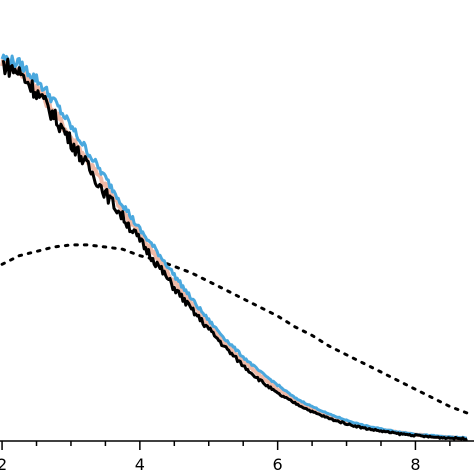 Image resolution: width=474 pixels, height=474 pixels. I want to click on x-tick-label: 8, so click(415, 464).